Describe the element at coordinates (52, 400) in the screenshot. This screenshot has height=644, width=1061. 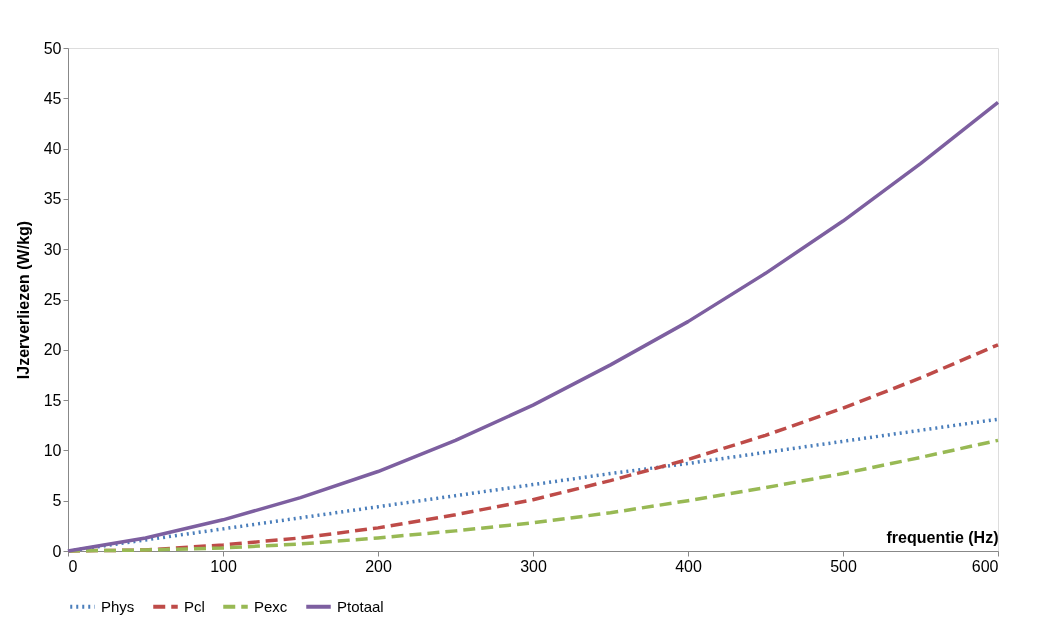
I see `y-tick-label: 15` at that location.